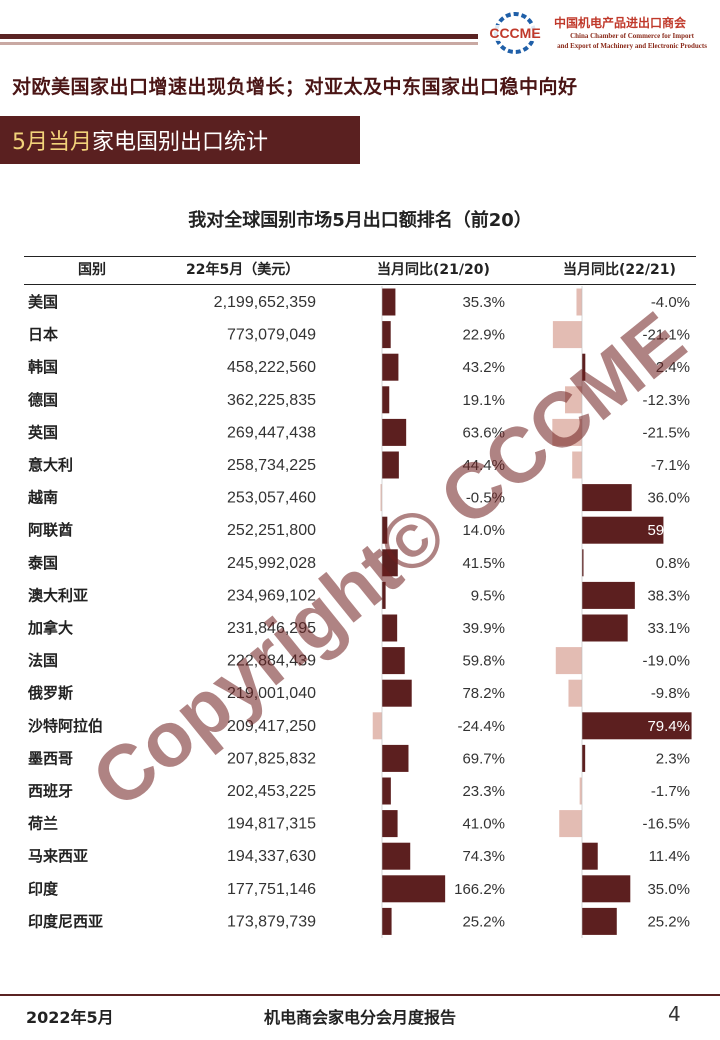 This screenshot has width=720, height=1040. I want to click on pct-yoy-22-21: -1.7%, so click(670, 791).